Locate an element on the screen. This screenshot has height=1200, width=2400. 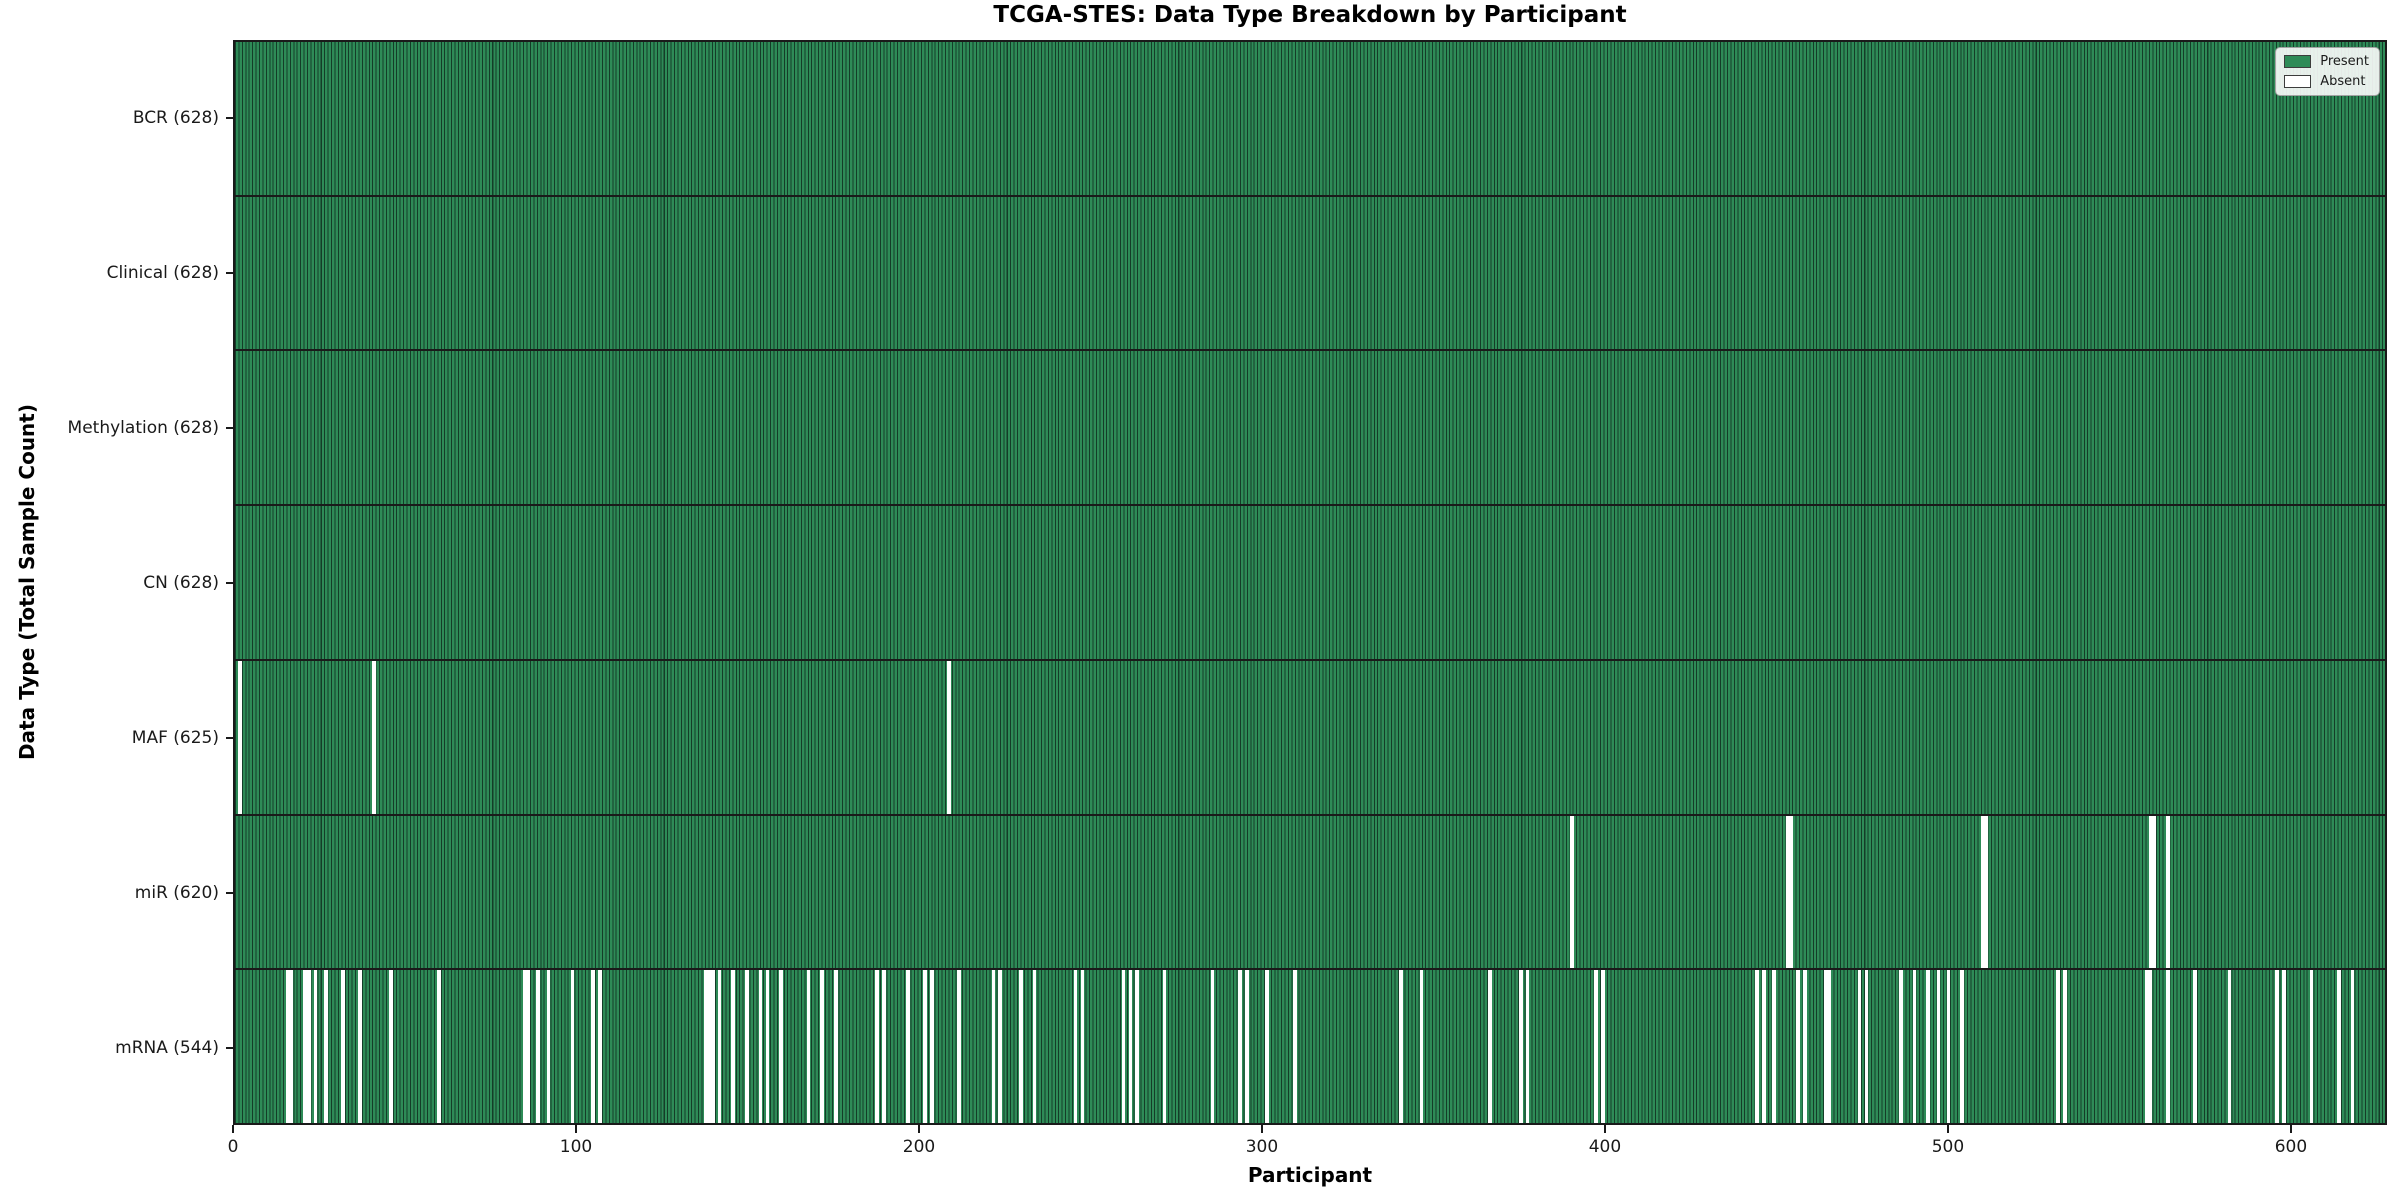
x-axis-label: Participant is located at coordinates (1310, 1175).